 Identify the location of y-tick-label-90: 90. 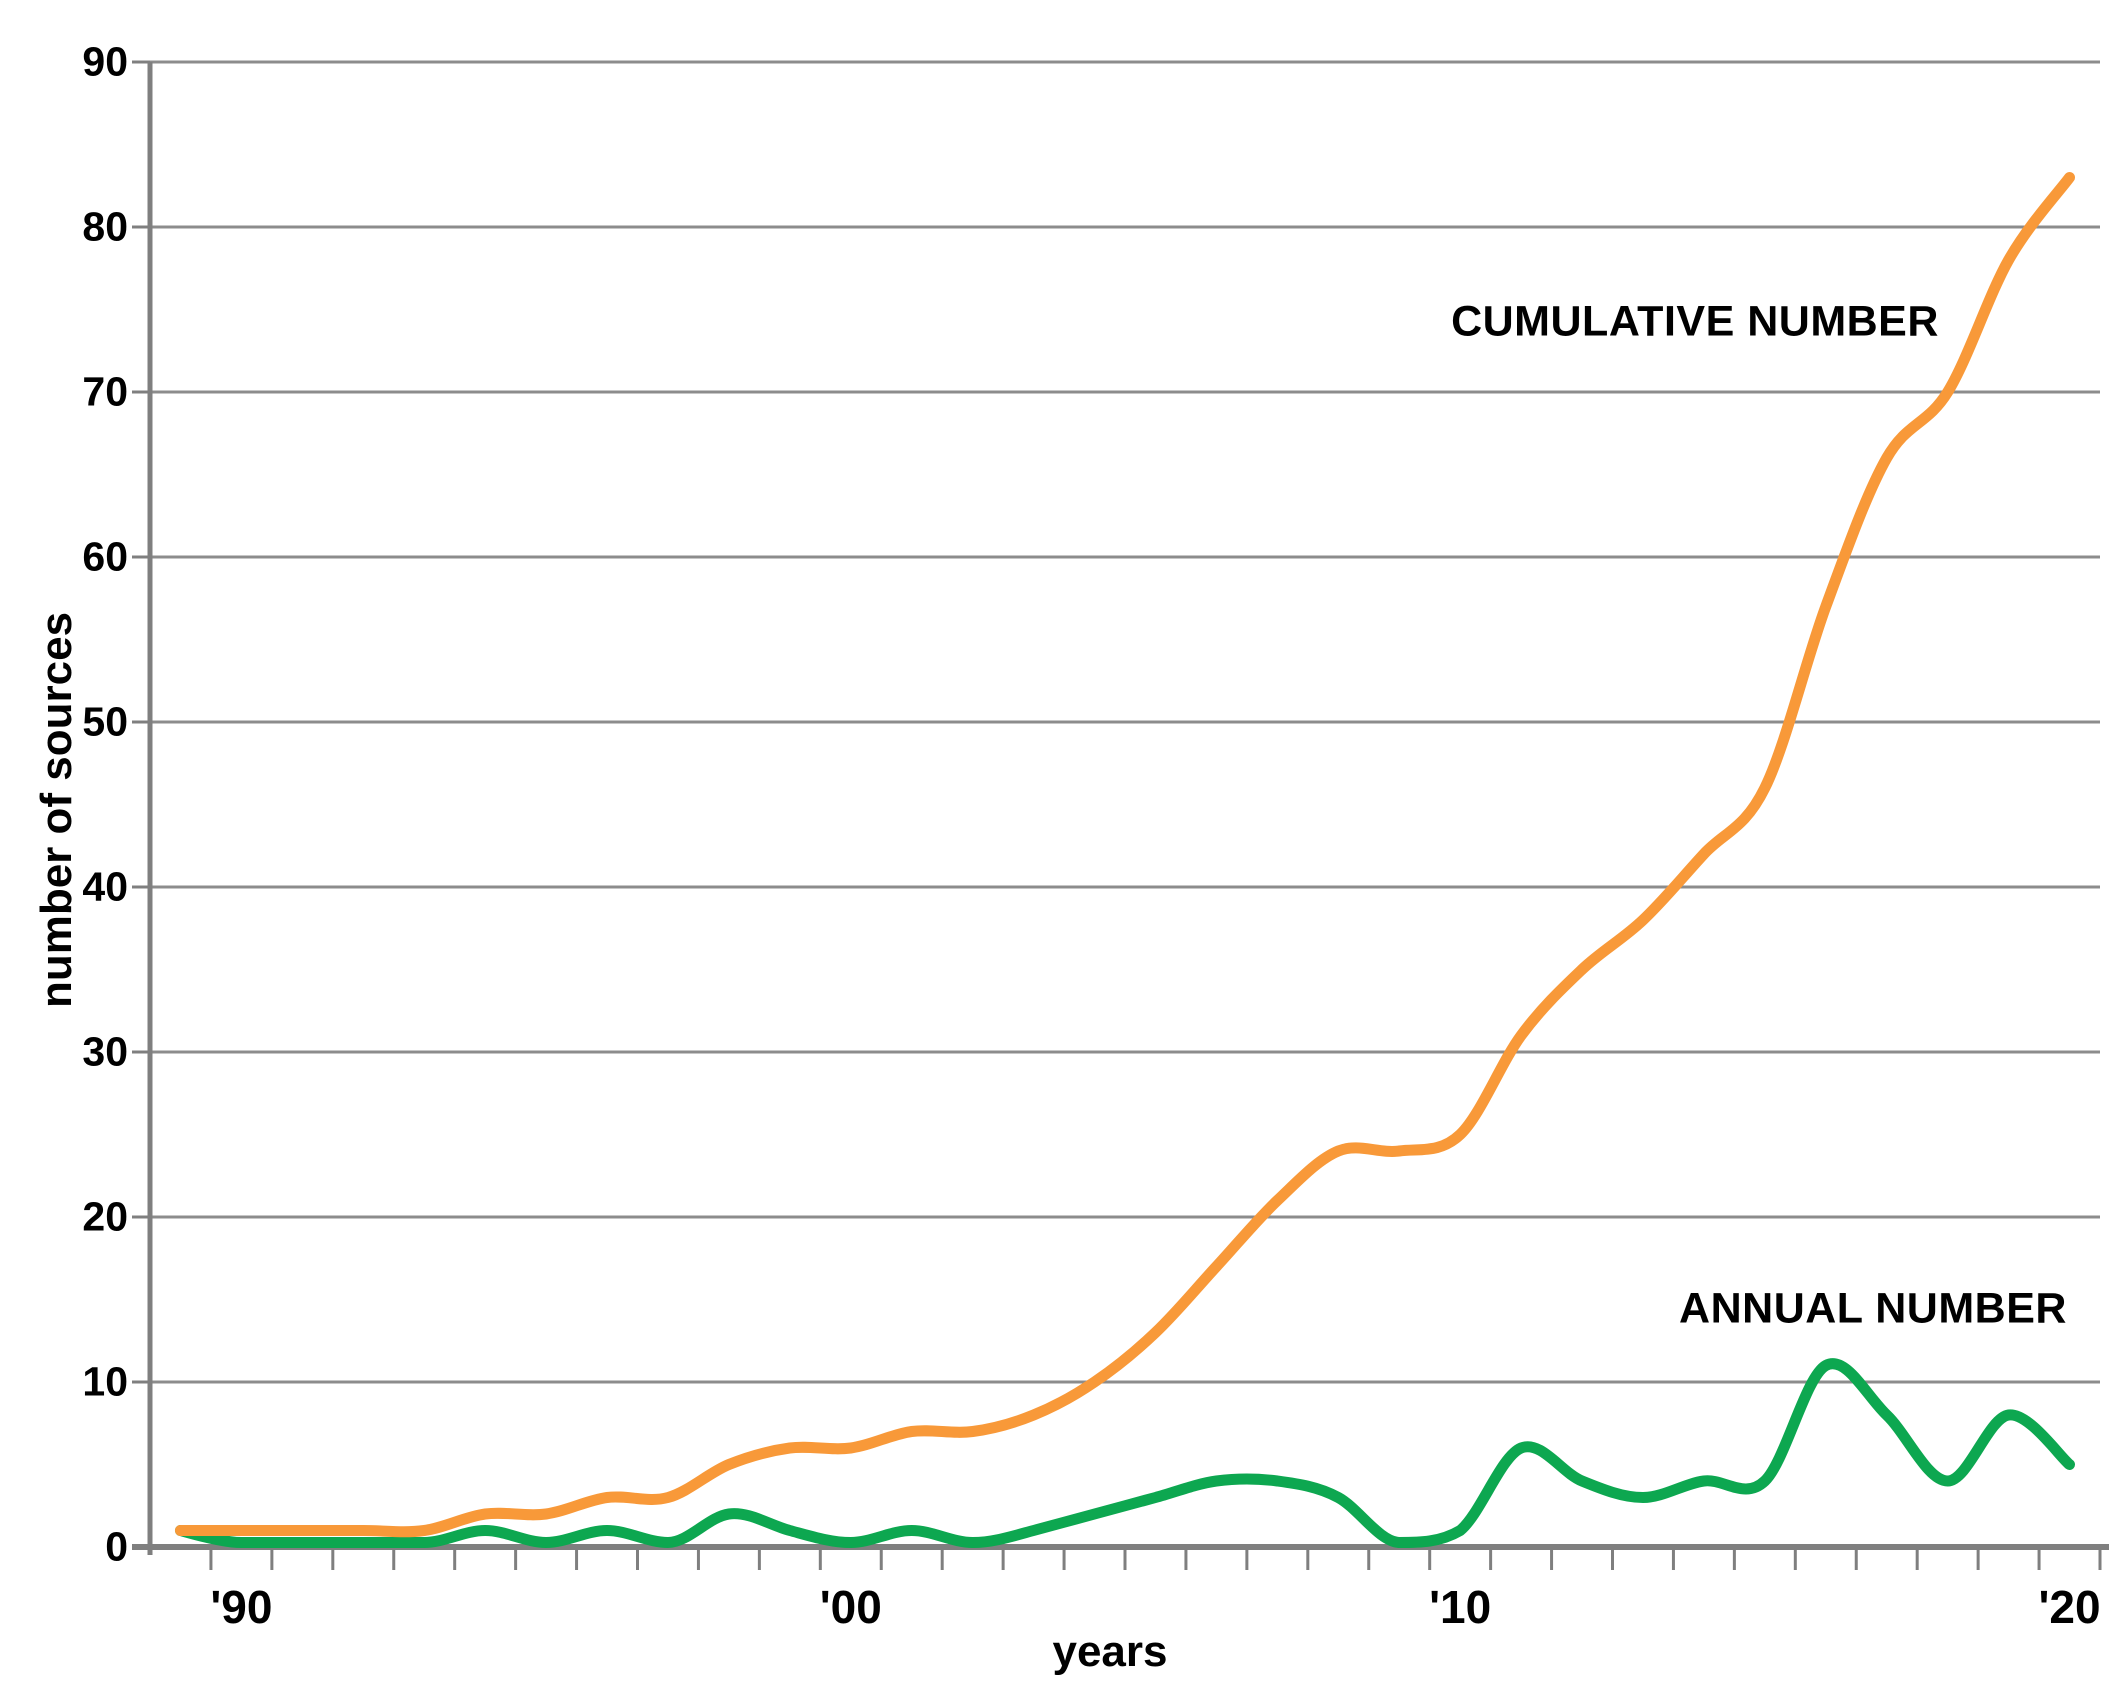
(105, 61).